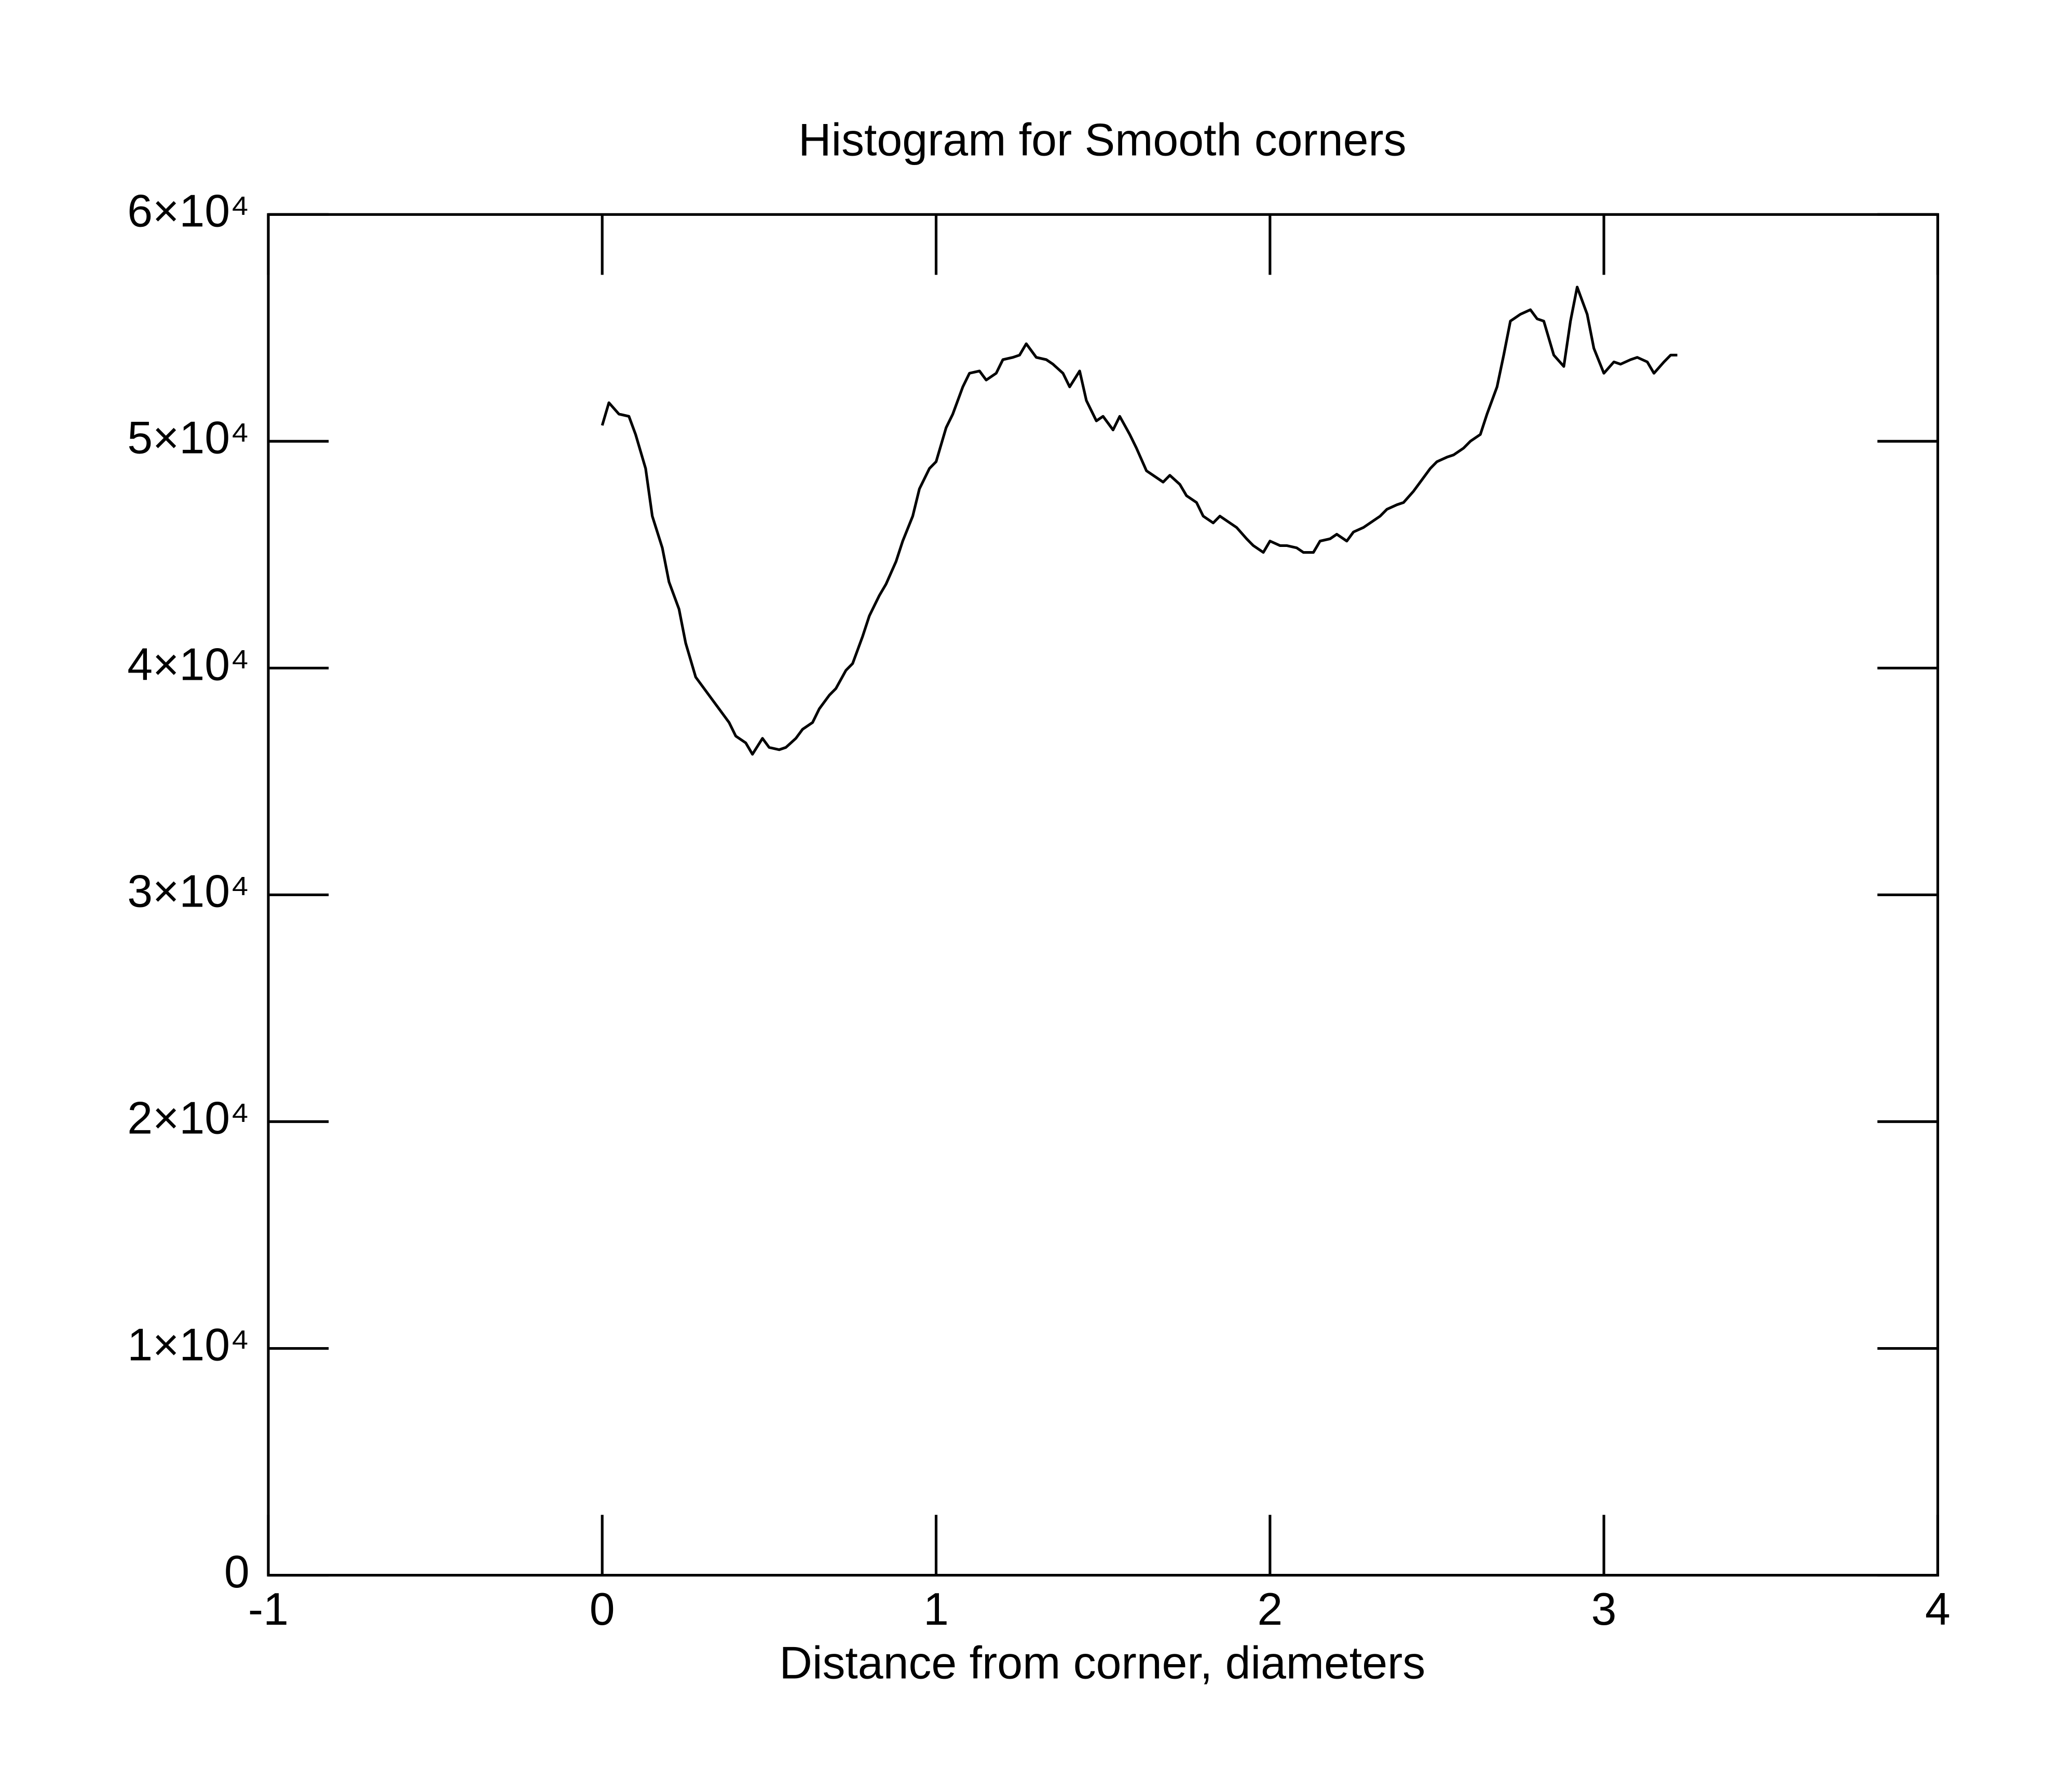  Describe the element at coordinates (1938, 1609) in the screenshot. I see `x-tick-label: 4` at that location.